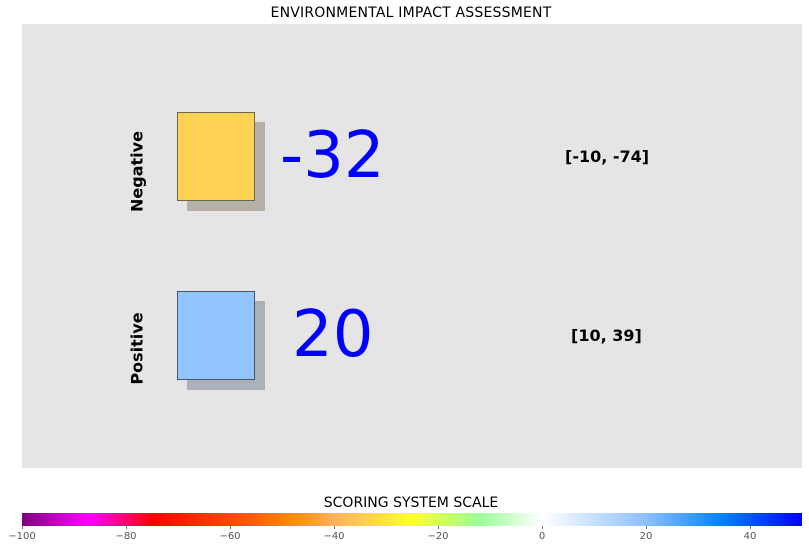  Describe the element at coordinates (411, 503) in the screenshot. I see `colorbar-title: SCORING SYSTEM SCALE` at that location.